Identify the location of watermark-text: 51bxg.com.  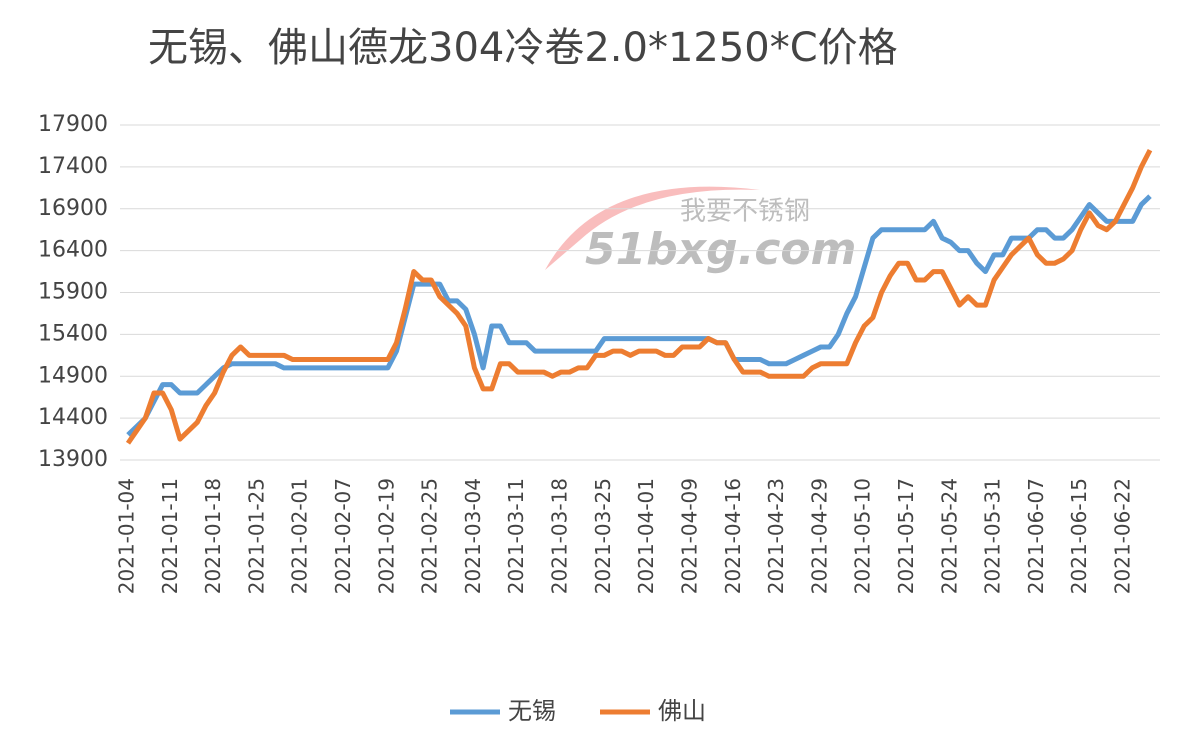
(720, 249).